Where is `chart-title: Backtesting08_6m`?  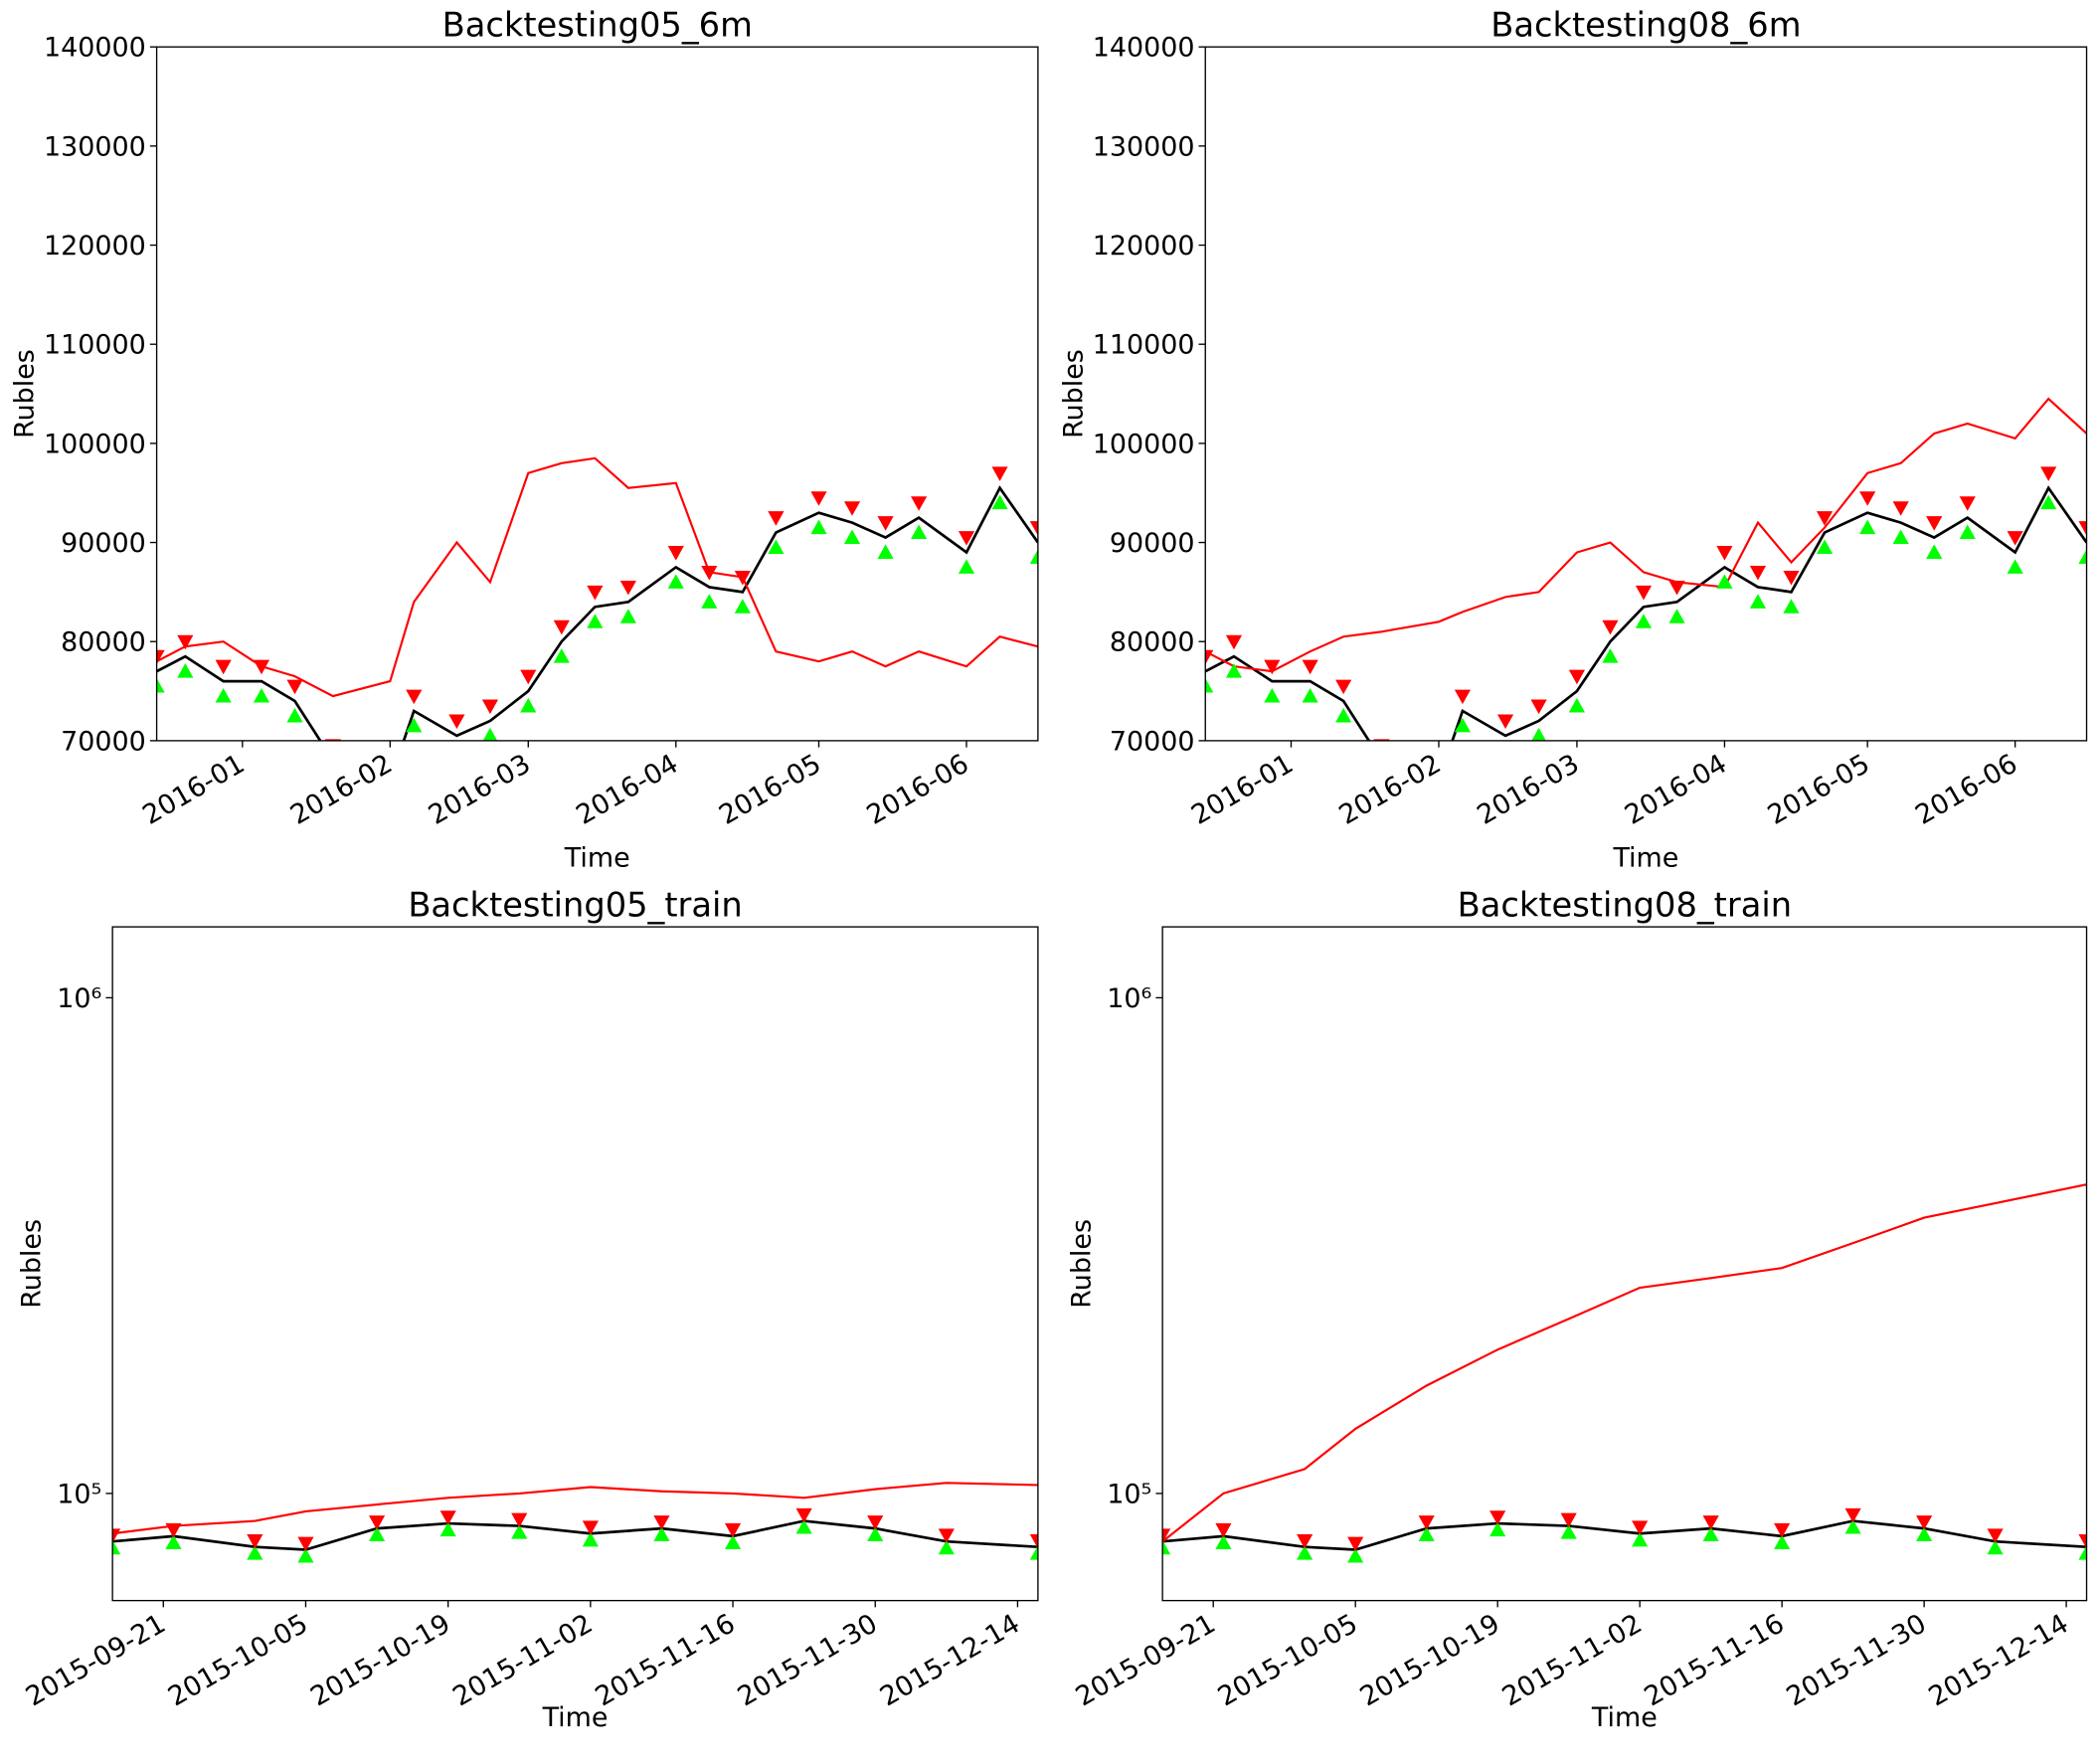 chart-title: Backtesting08_6m is located at coordinates (1645, 24).